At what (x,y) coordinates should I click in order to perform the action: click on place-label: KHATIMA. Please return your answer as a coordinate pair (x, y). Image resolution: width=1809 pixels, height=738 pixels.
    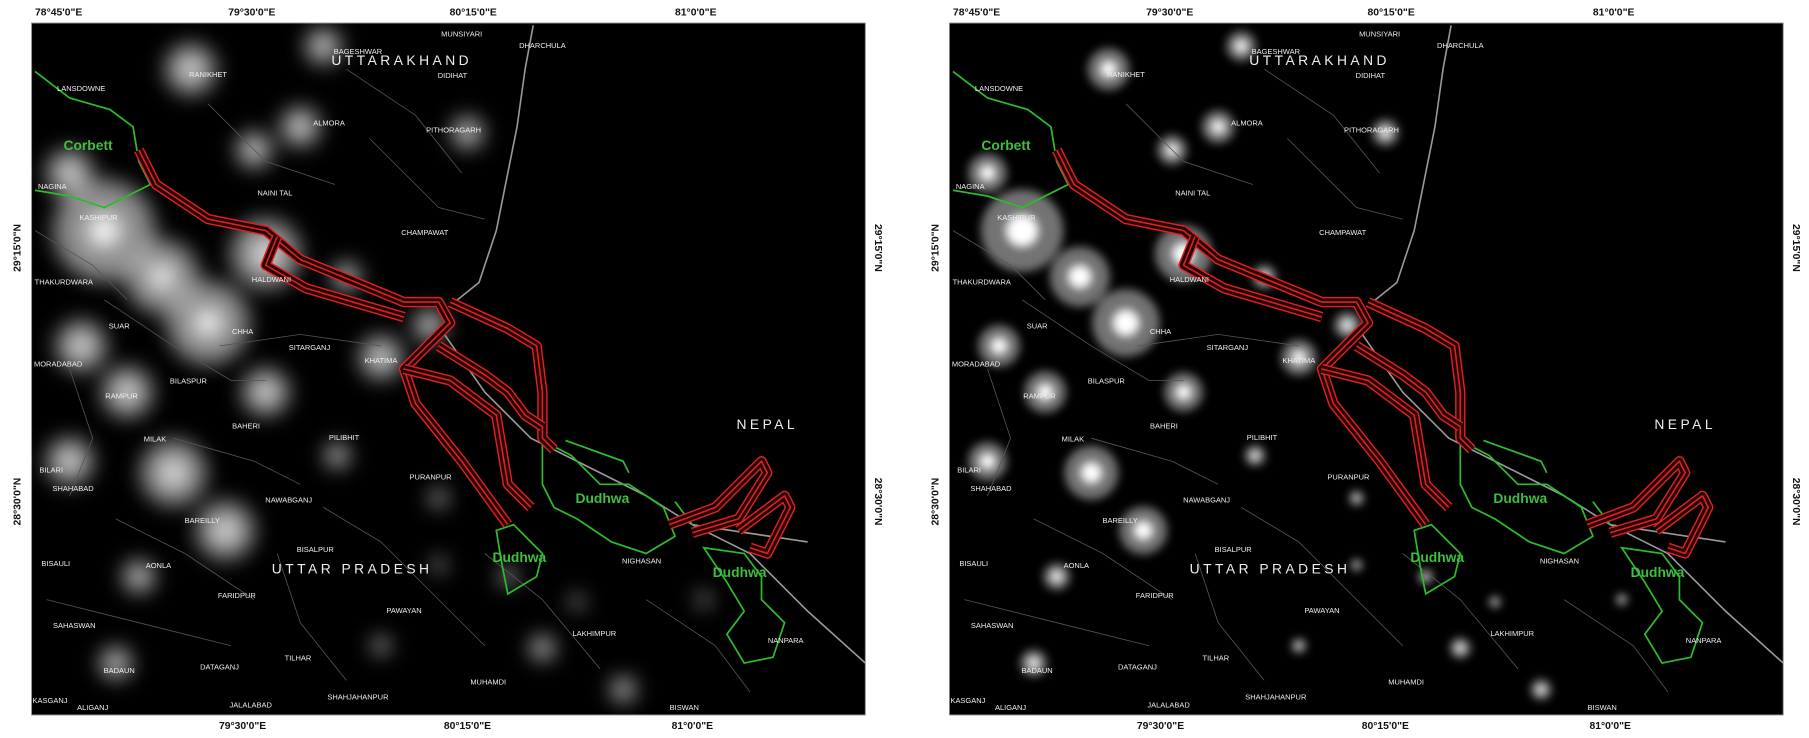
    Looking at the image, I should click on (381, 360).